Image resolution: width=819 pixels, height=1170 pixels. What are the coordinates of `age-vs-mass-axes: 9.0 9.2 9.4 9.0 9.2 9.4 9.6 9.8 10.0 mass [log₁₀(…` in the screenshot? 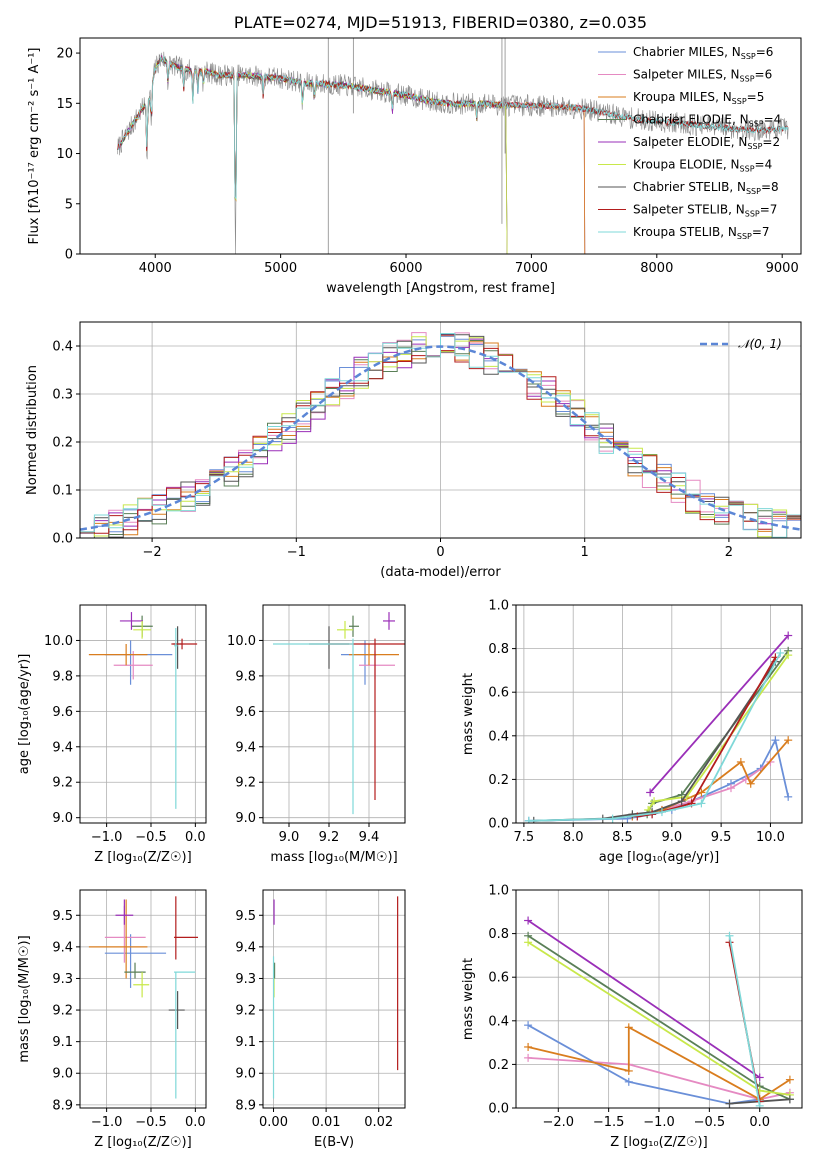 It's located at (316, 734).